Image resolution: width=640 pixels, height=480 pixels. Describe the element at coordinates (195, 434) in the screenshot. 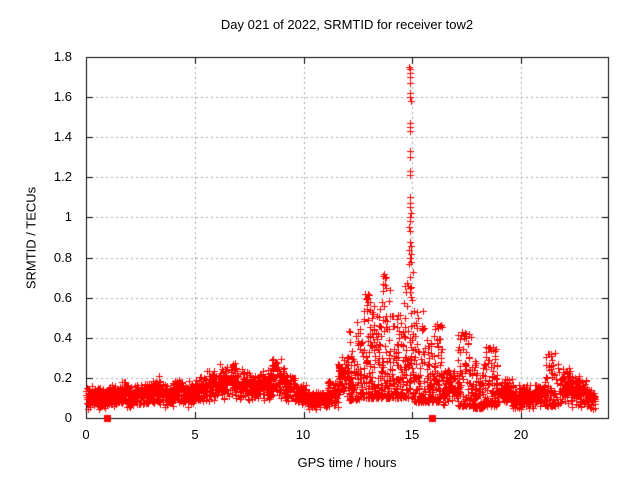

I see `x-tick-label: 5` at that location.